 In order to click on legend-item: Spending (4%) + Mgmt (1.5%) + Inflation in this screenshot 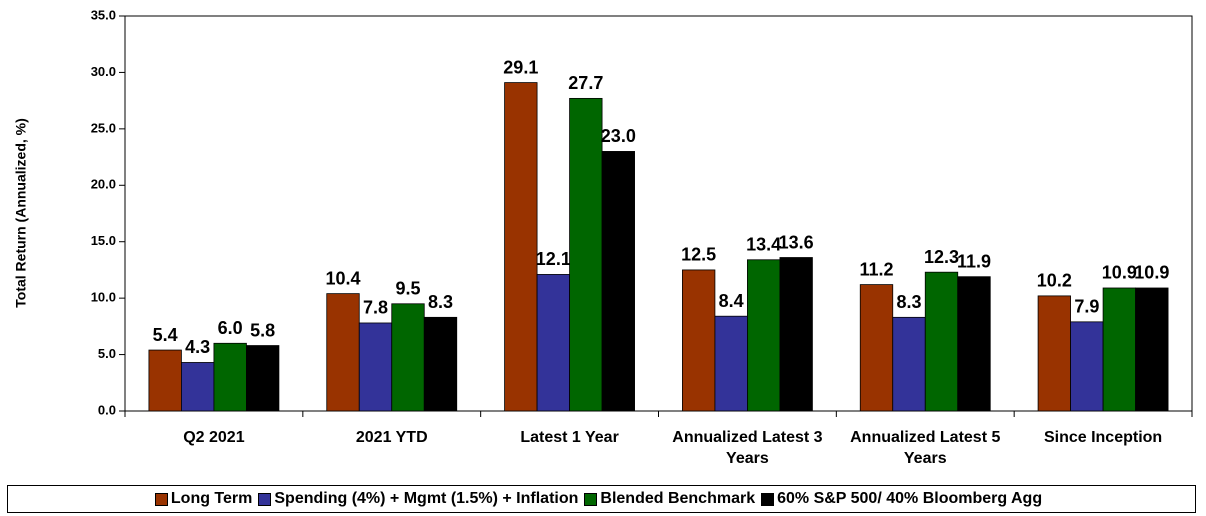, I will do `click(418, 499)`.